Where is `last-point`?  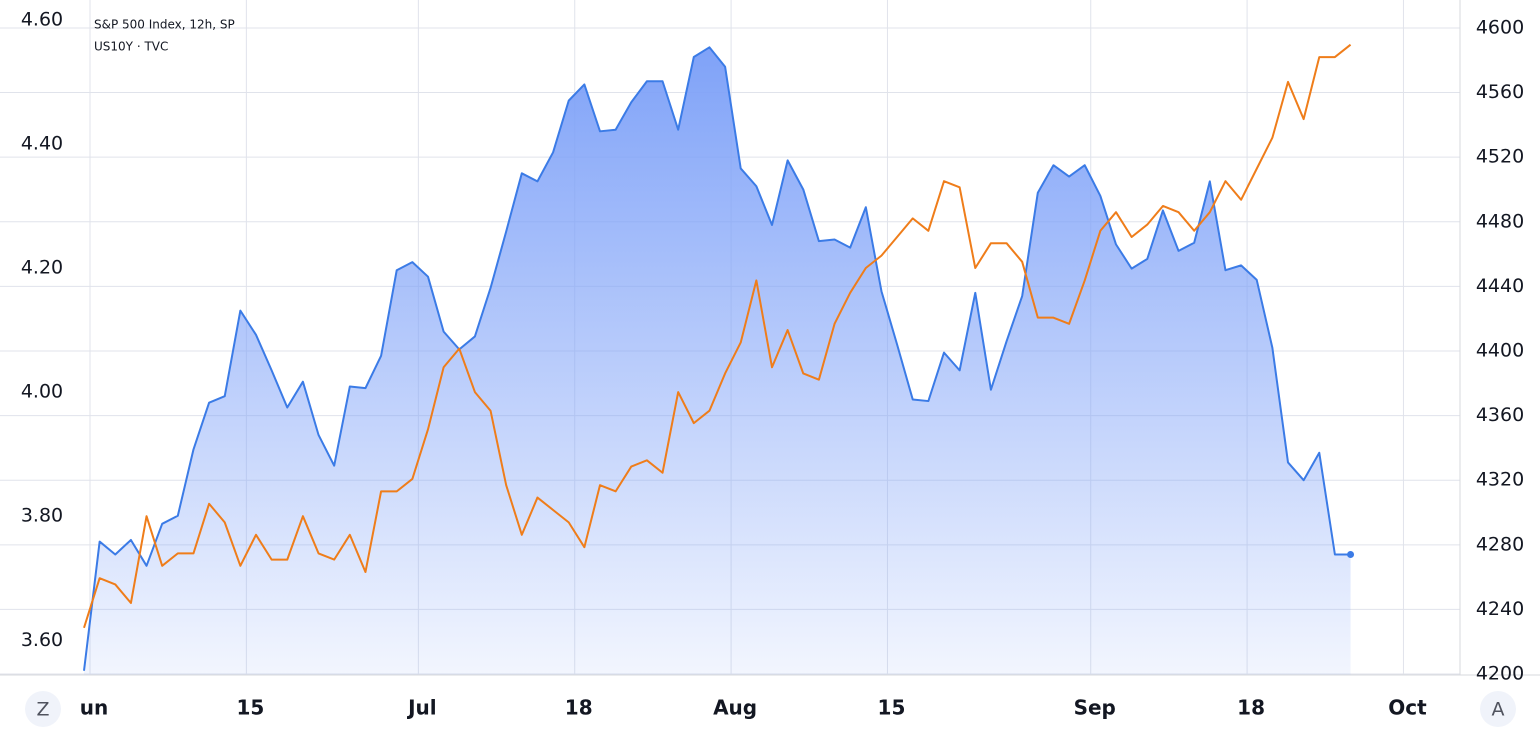 last-point is located at coordinates (1351, 555).